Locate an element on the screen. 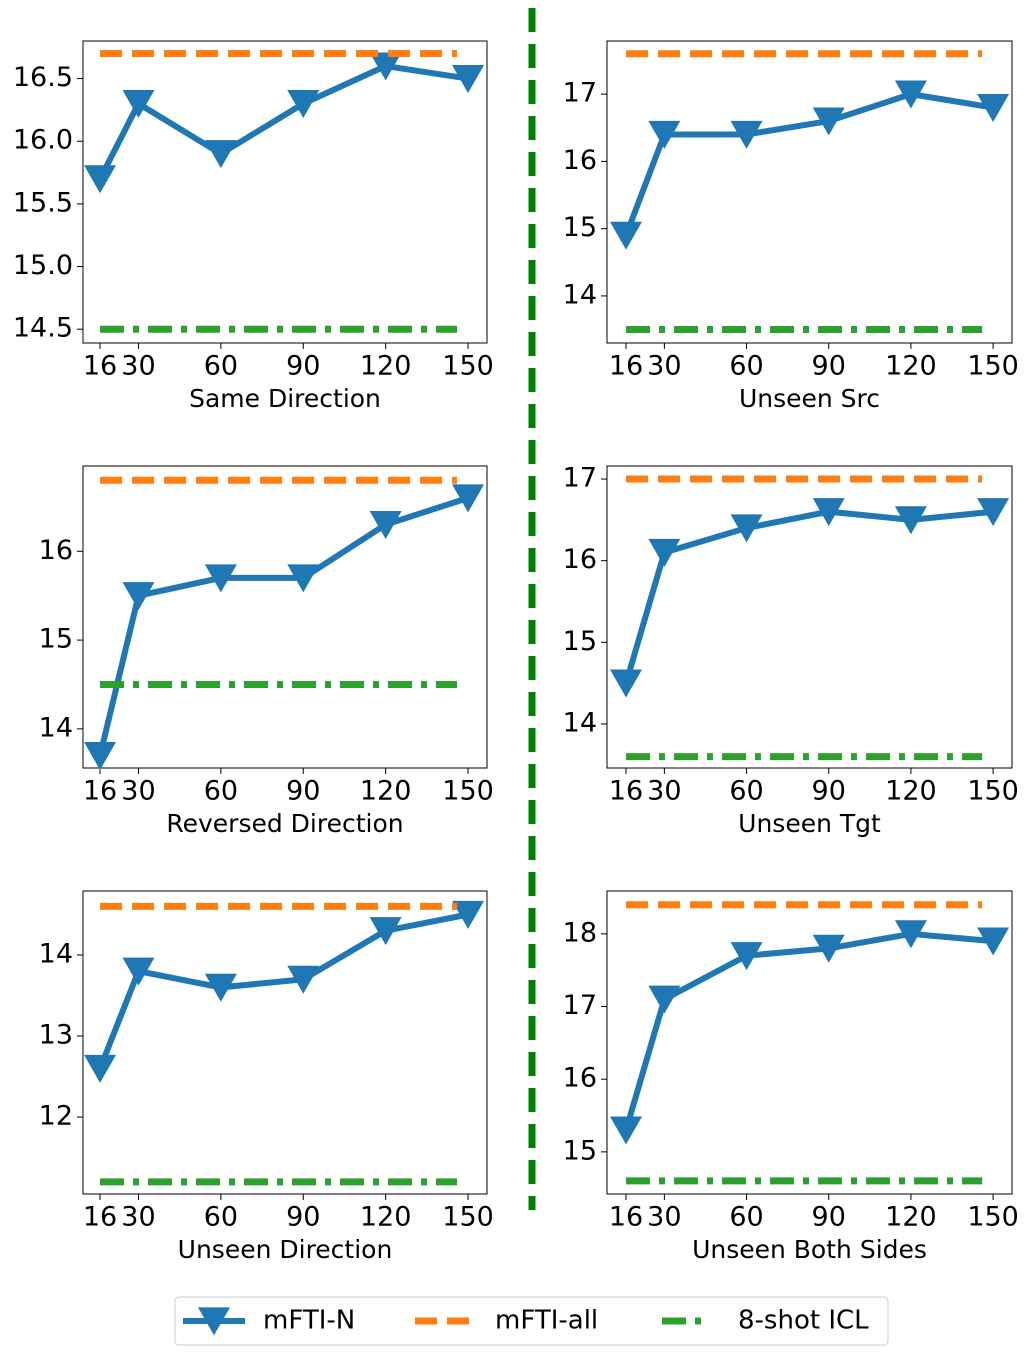  x-axis-label: Reversed Direction is located at coordinates (284, 823).